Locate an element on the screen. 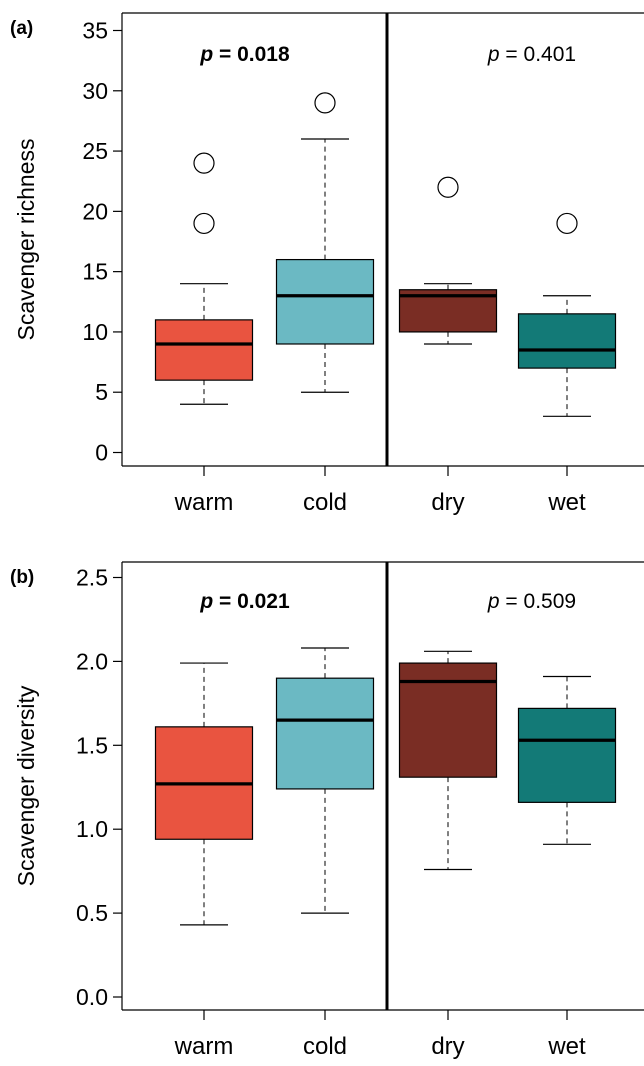 This screenshot has height=1066, width=644. y-tick-label: 2.5 is located at coordinates (92, 578).